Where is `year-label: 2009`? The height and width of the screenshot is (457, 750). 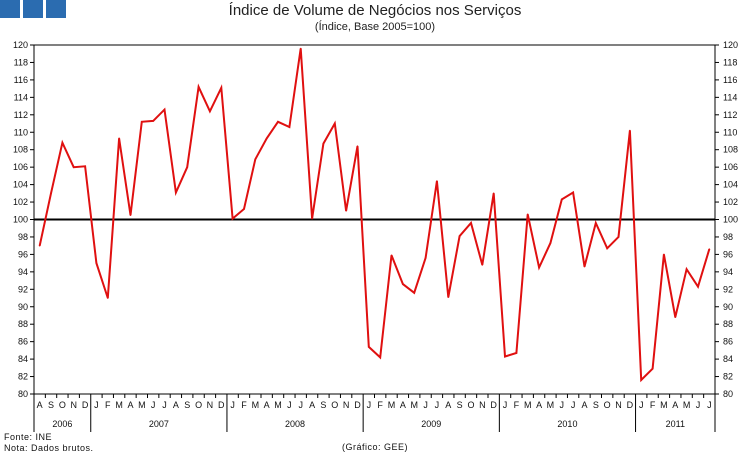 year-label: 2009 is located at coordinates (431, 424).